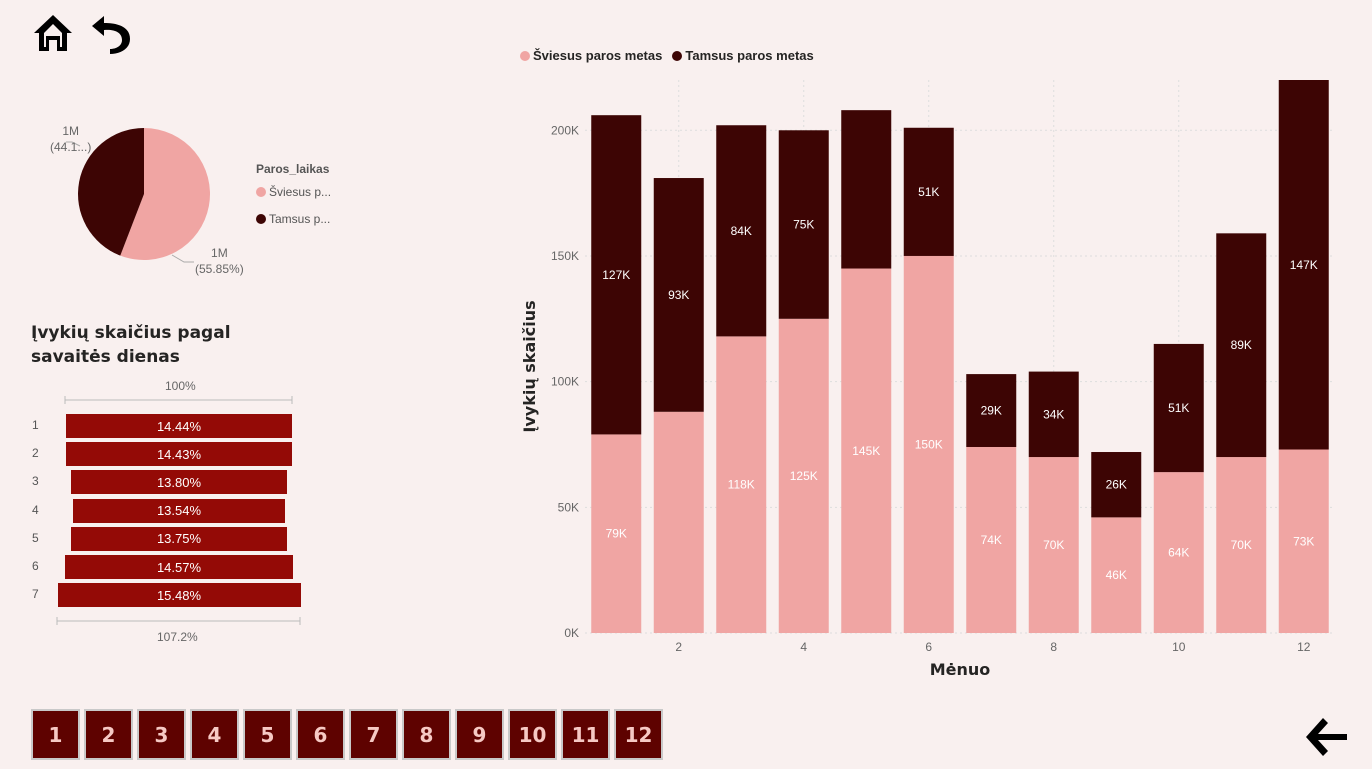 The height and width of the screenshot is (769, 1372). Describe the element at coordinates (35, 537) in the screenshot. I see `funnel-row-day: 5` at that location.